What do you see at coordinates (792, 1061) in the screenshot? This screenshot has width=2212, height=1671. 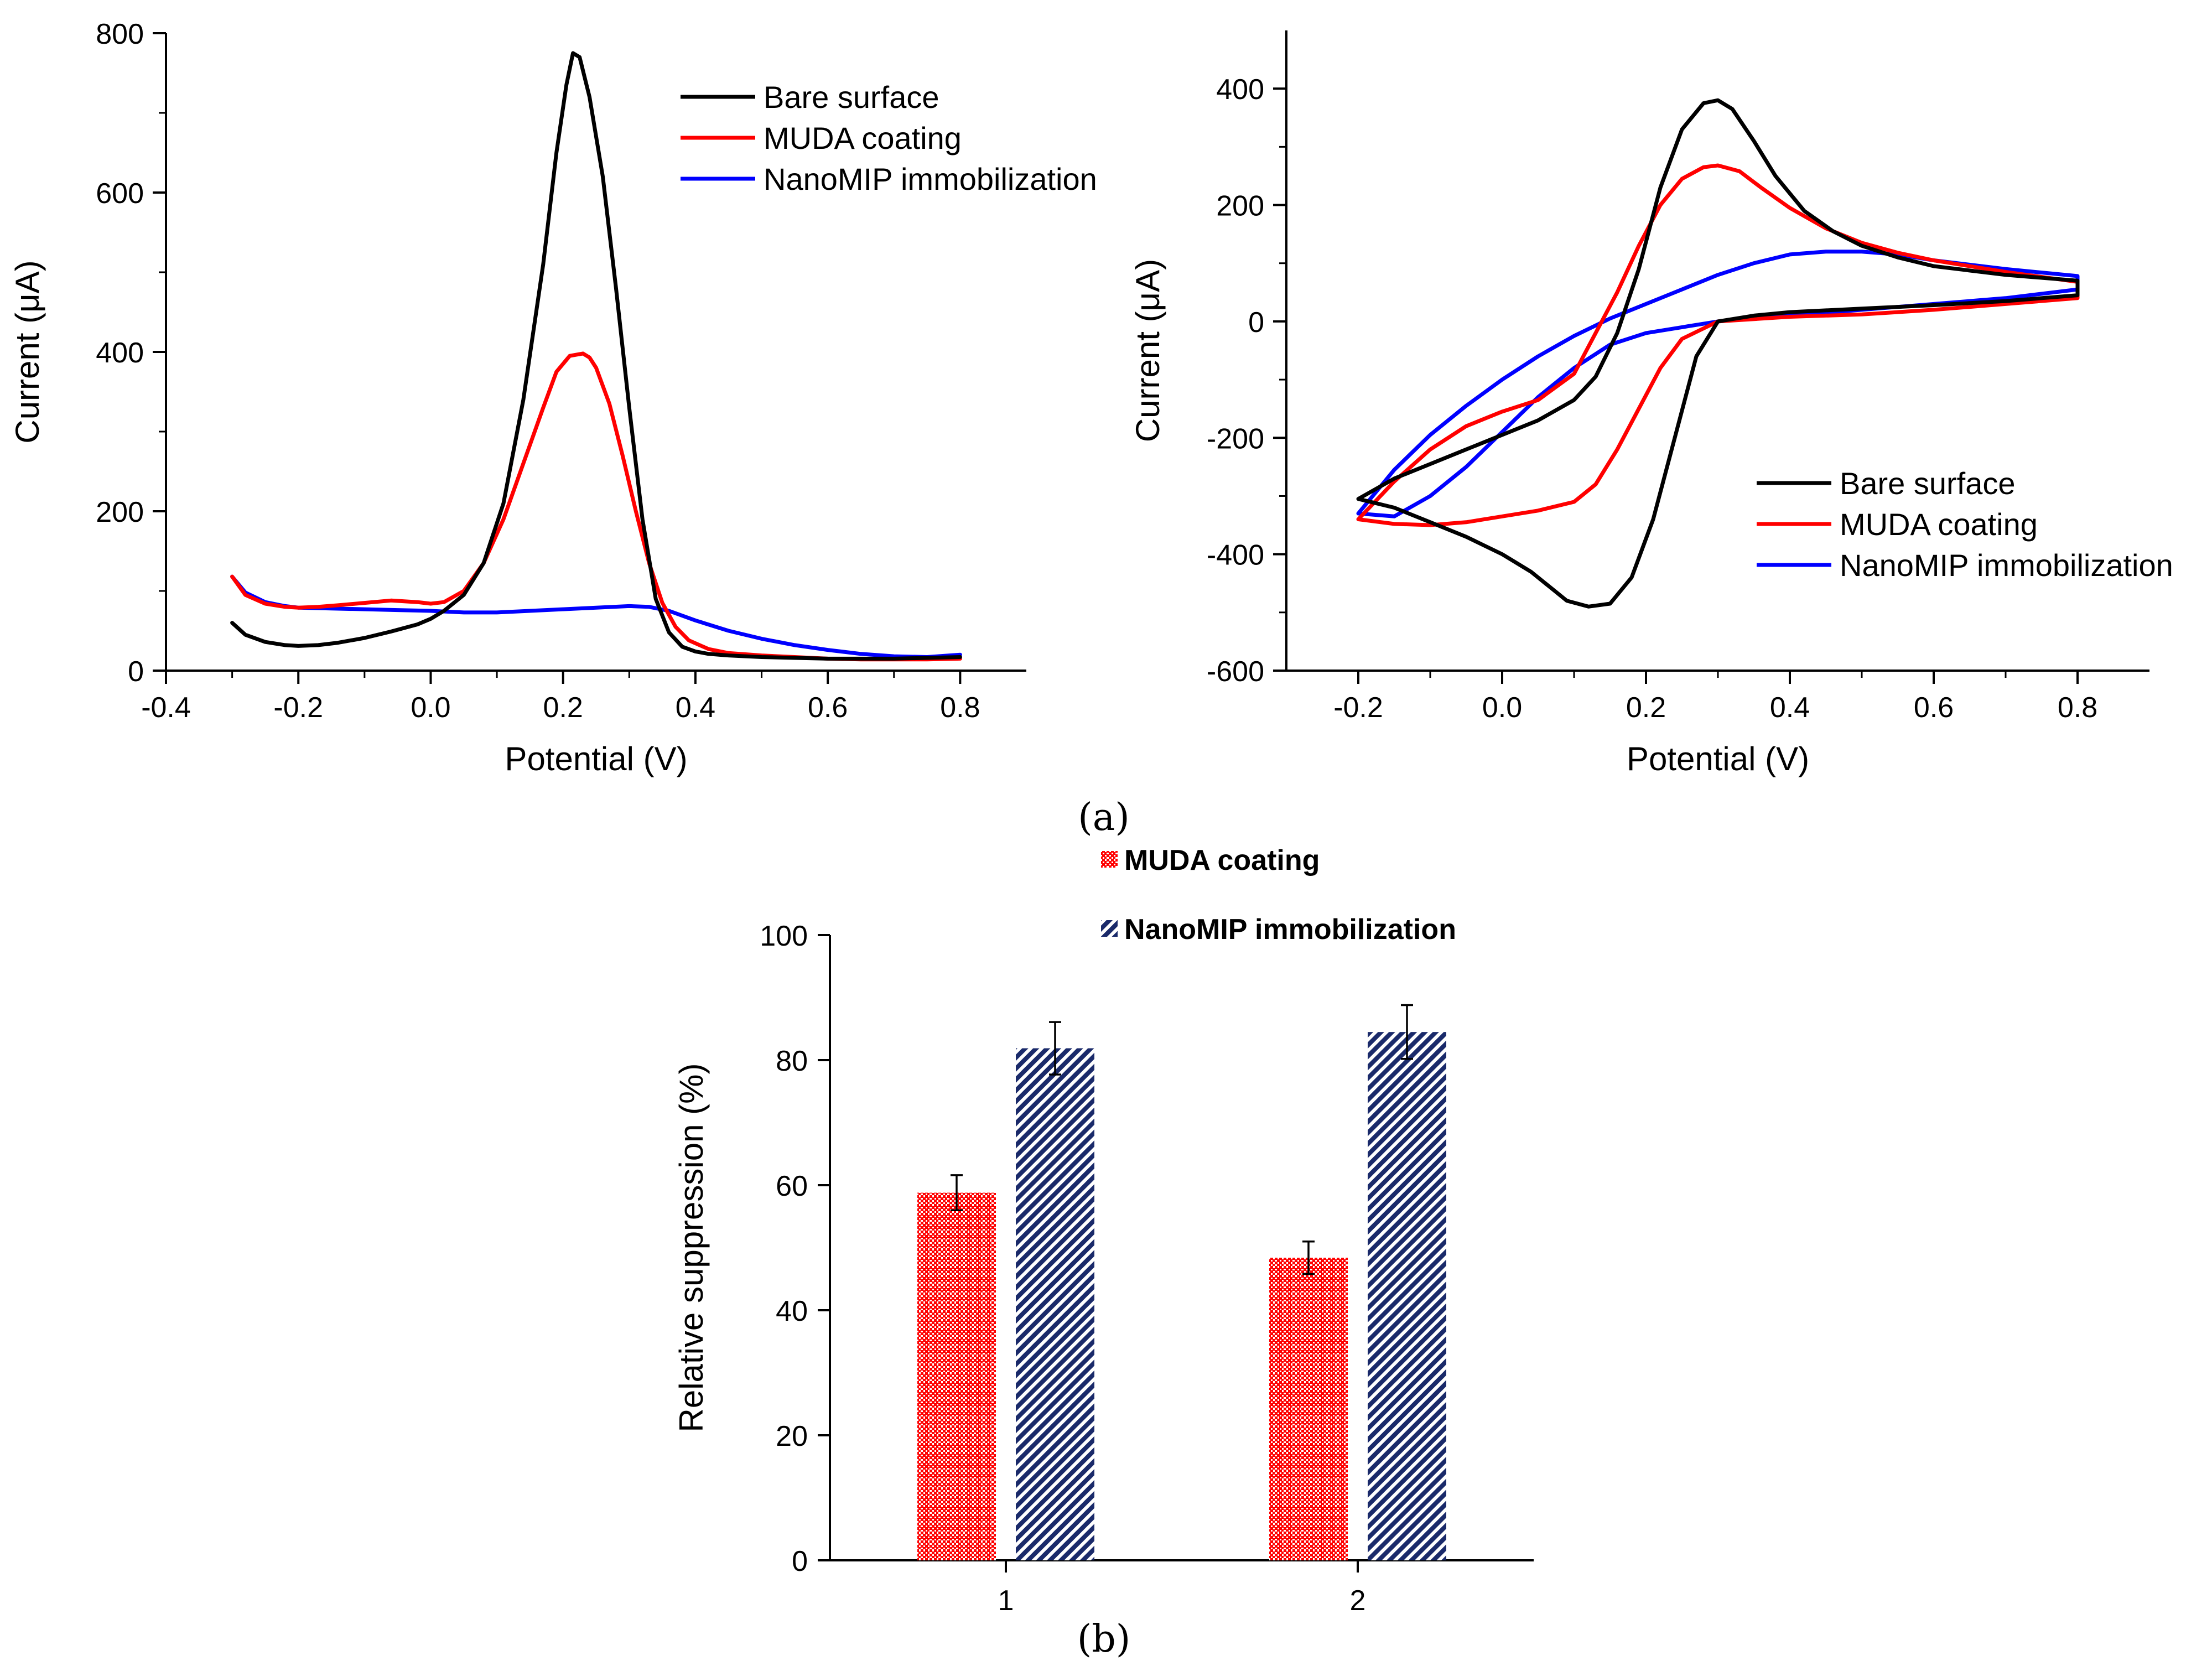 I see `y-tick-label: 80` at bounding box center [792, 1061].